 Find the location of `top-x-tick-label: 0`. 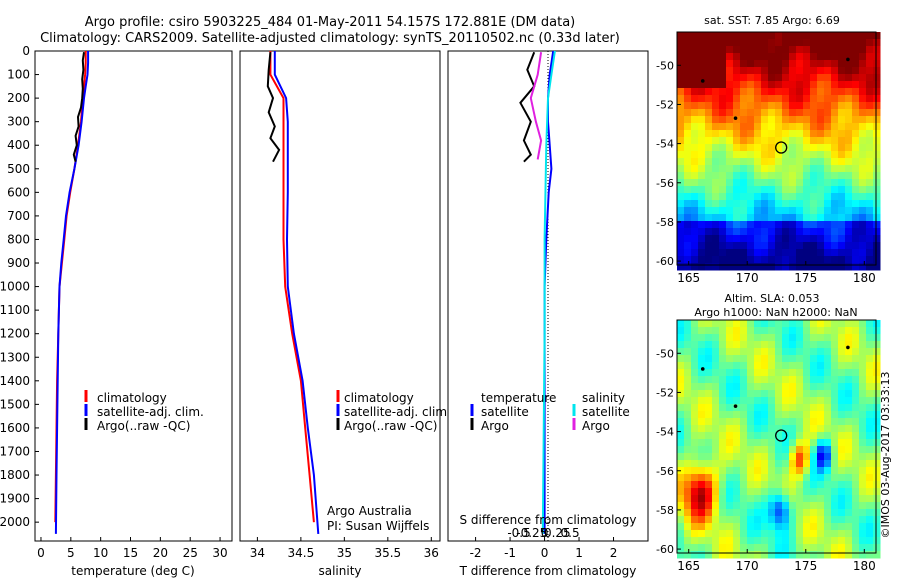

top-x-tick-label: 0 is located at coordinates (545, 533).